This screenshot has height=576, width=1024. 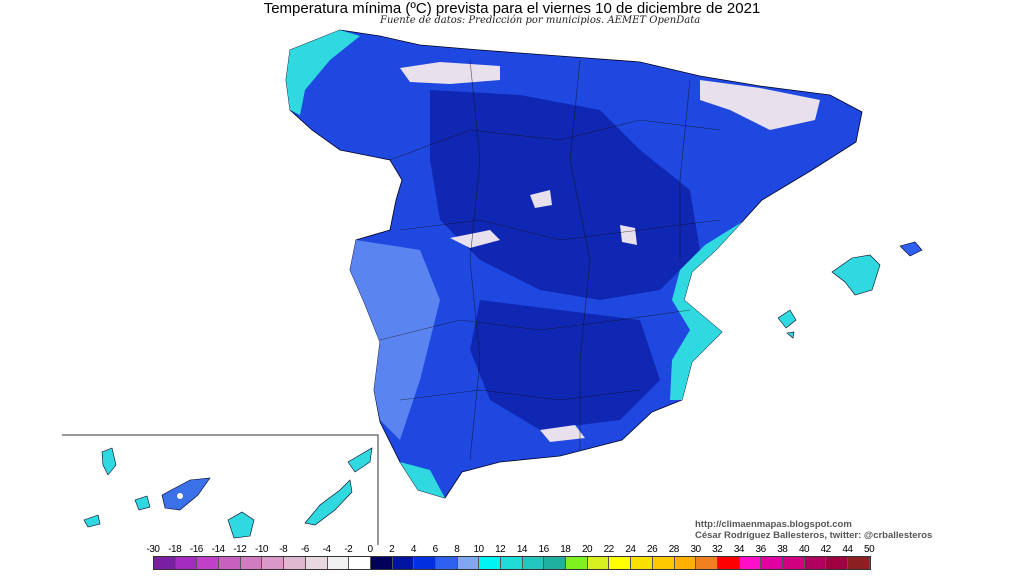 I want to click on legend-label: 6, so click(x=435, y=549).